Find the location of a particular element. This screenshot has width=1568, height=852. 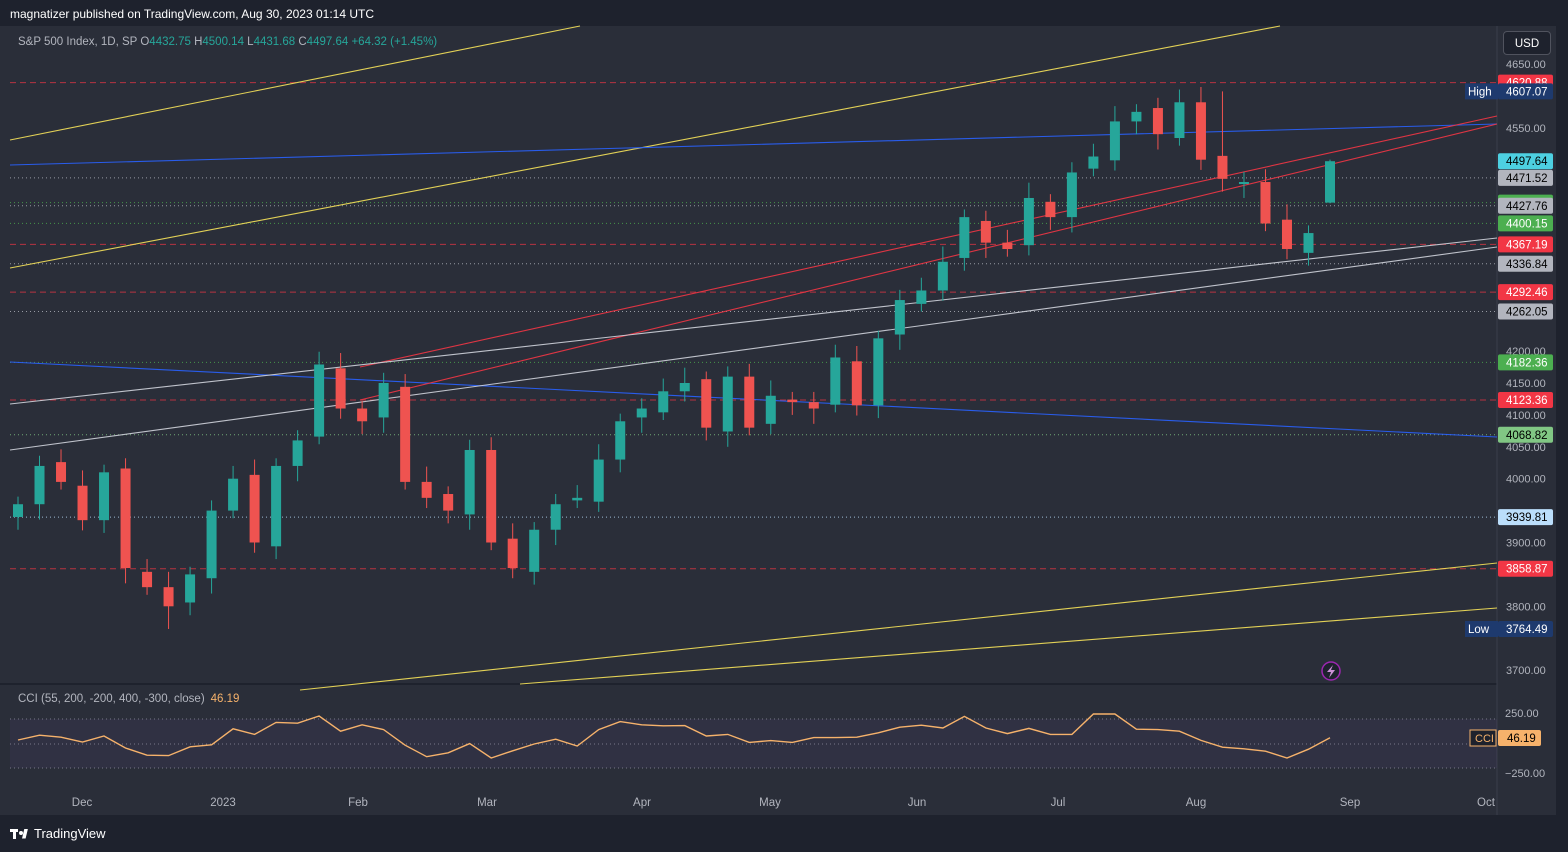

price-tag-label: 3939.81 is located at coordinates (1527, 518).